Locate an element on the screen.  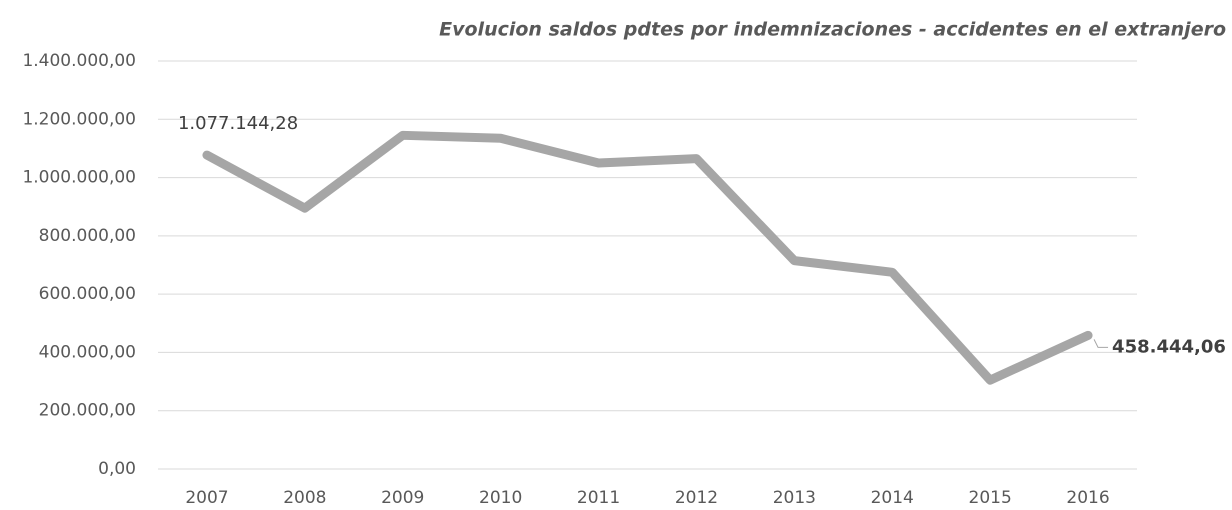
x-tick-label: 2013 is located at coordinates (794, 498).